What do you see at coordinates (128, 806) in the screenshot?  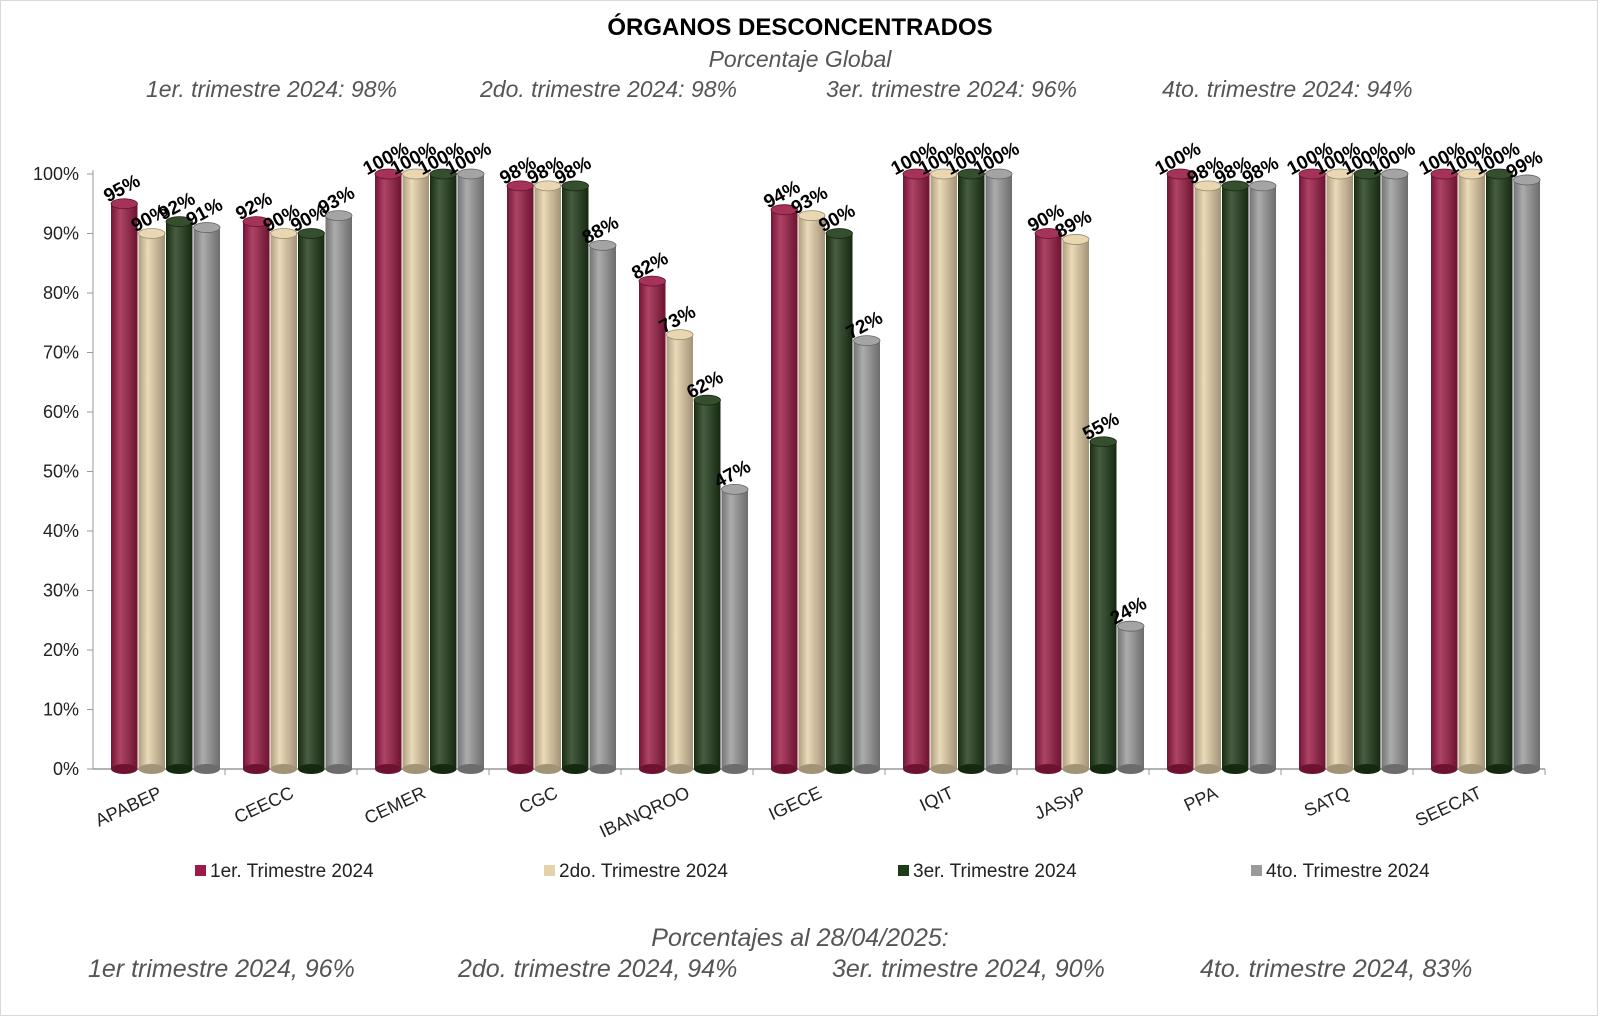 I see `x-category-label: APABEP` at bounding box center [128, 806].